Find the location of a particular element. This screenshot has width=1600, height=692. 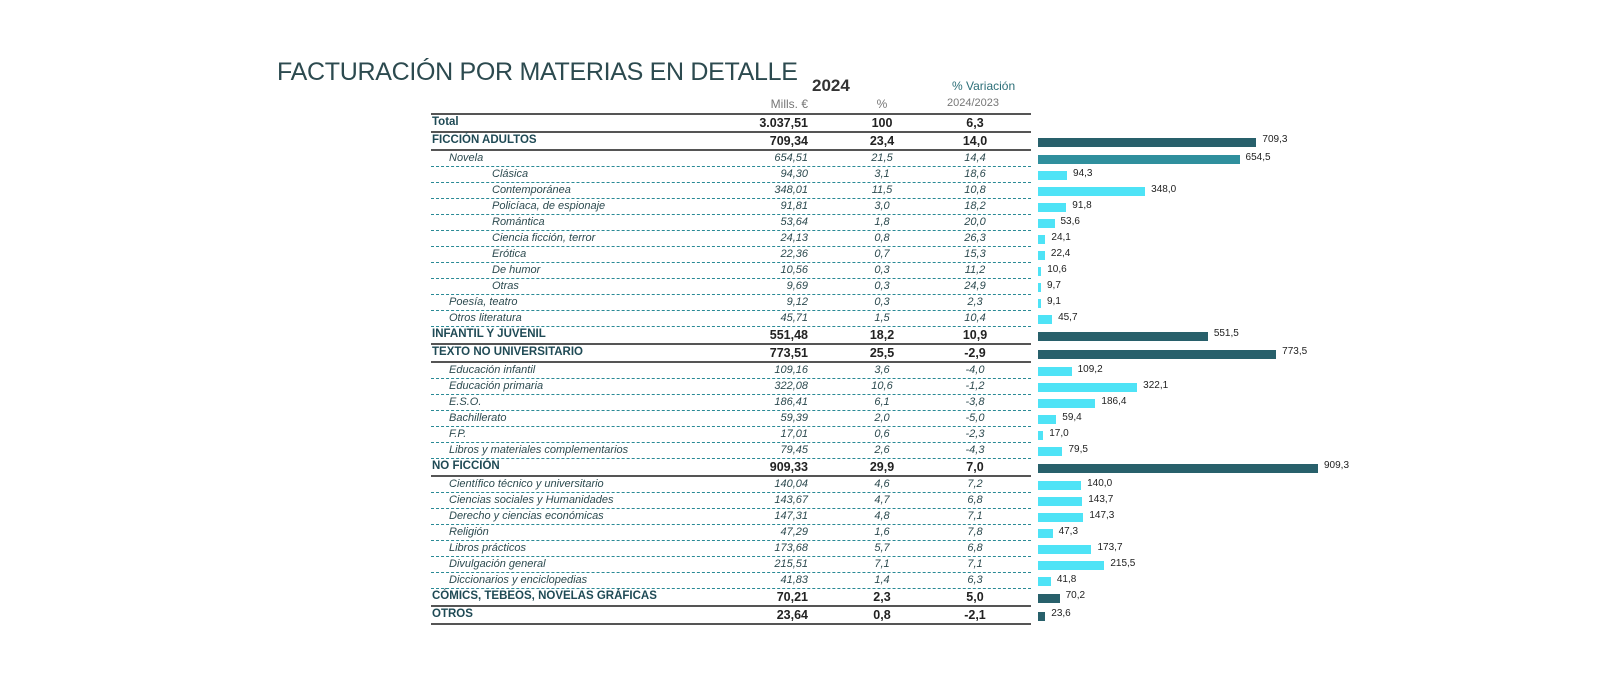

row-pct: 0,6 is located at coordinates (882, 434).